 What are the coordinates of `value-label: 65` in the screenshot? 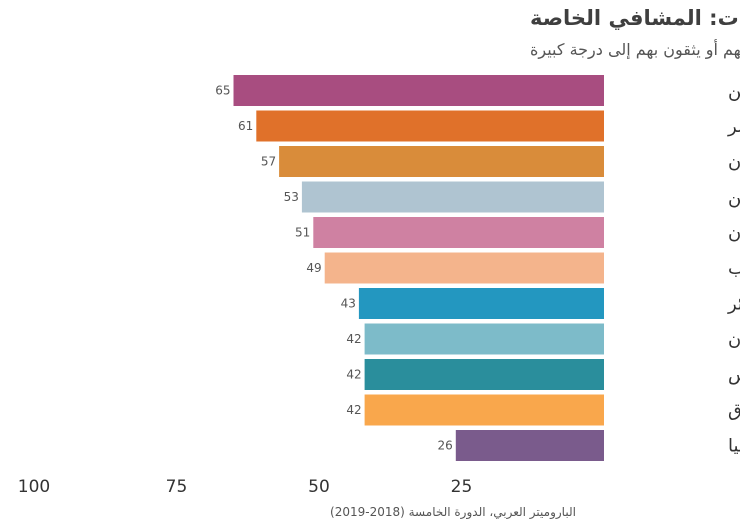 It's located at (222, 91).